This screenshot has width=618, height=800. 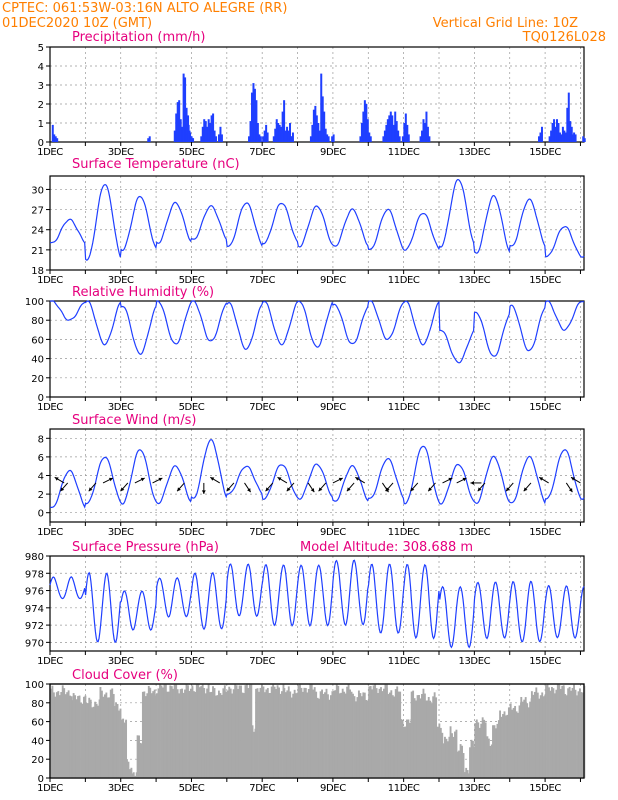 I want to click on pres-frame, so click(x=317, y=603).